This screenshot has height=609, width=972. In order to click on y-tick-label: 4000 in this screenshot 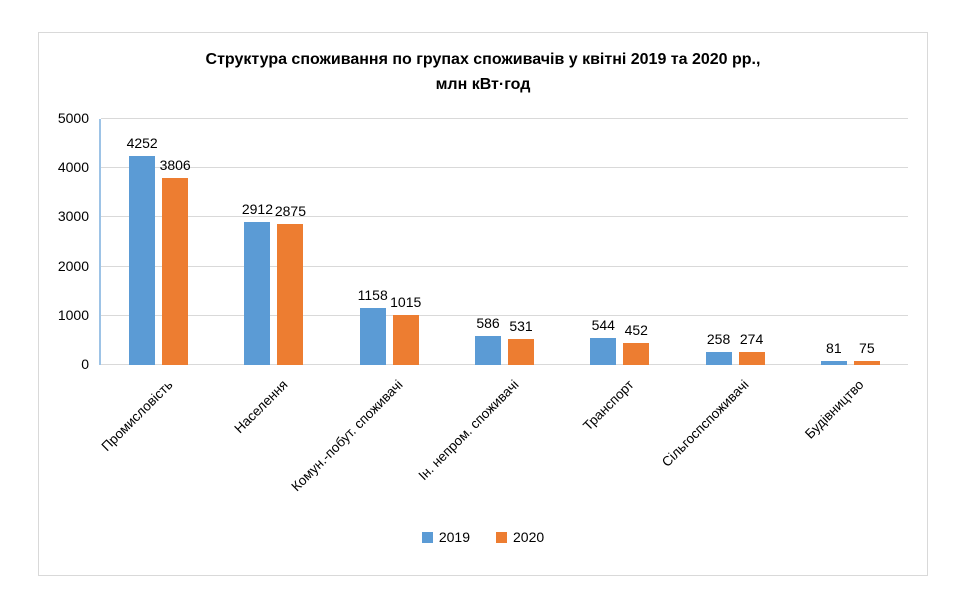, I will do `click(73, 167)`.